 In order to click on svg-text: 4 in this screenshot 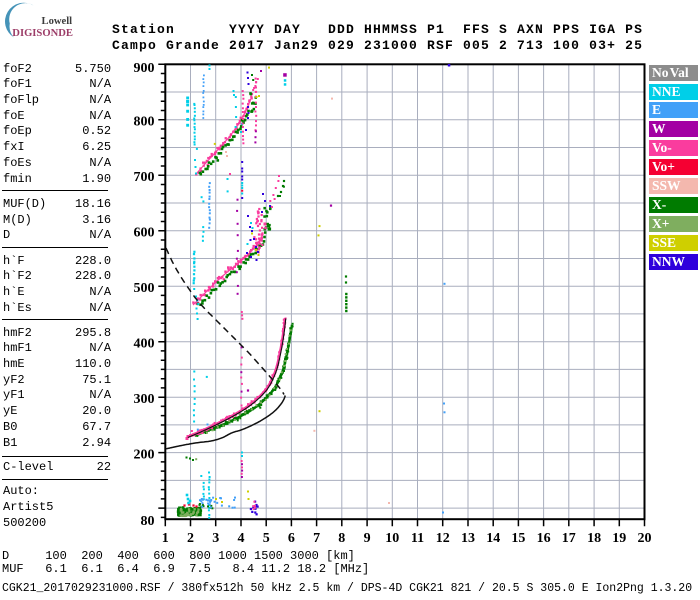, I will do `click(241, 538)`.